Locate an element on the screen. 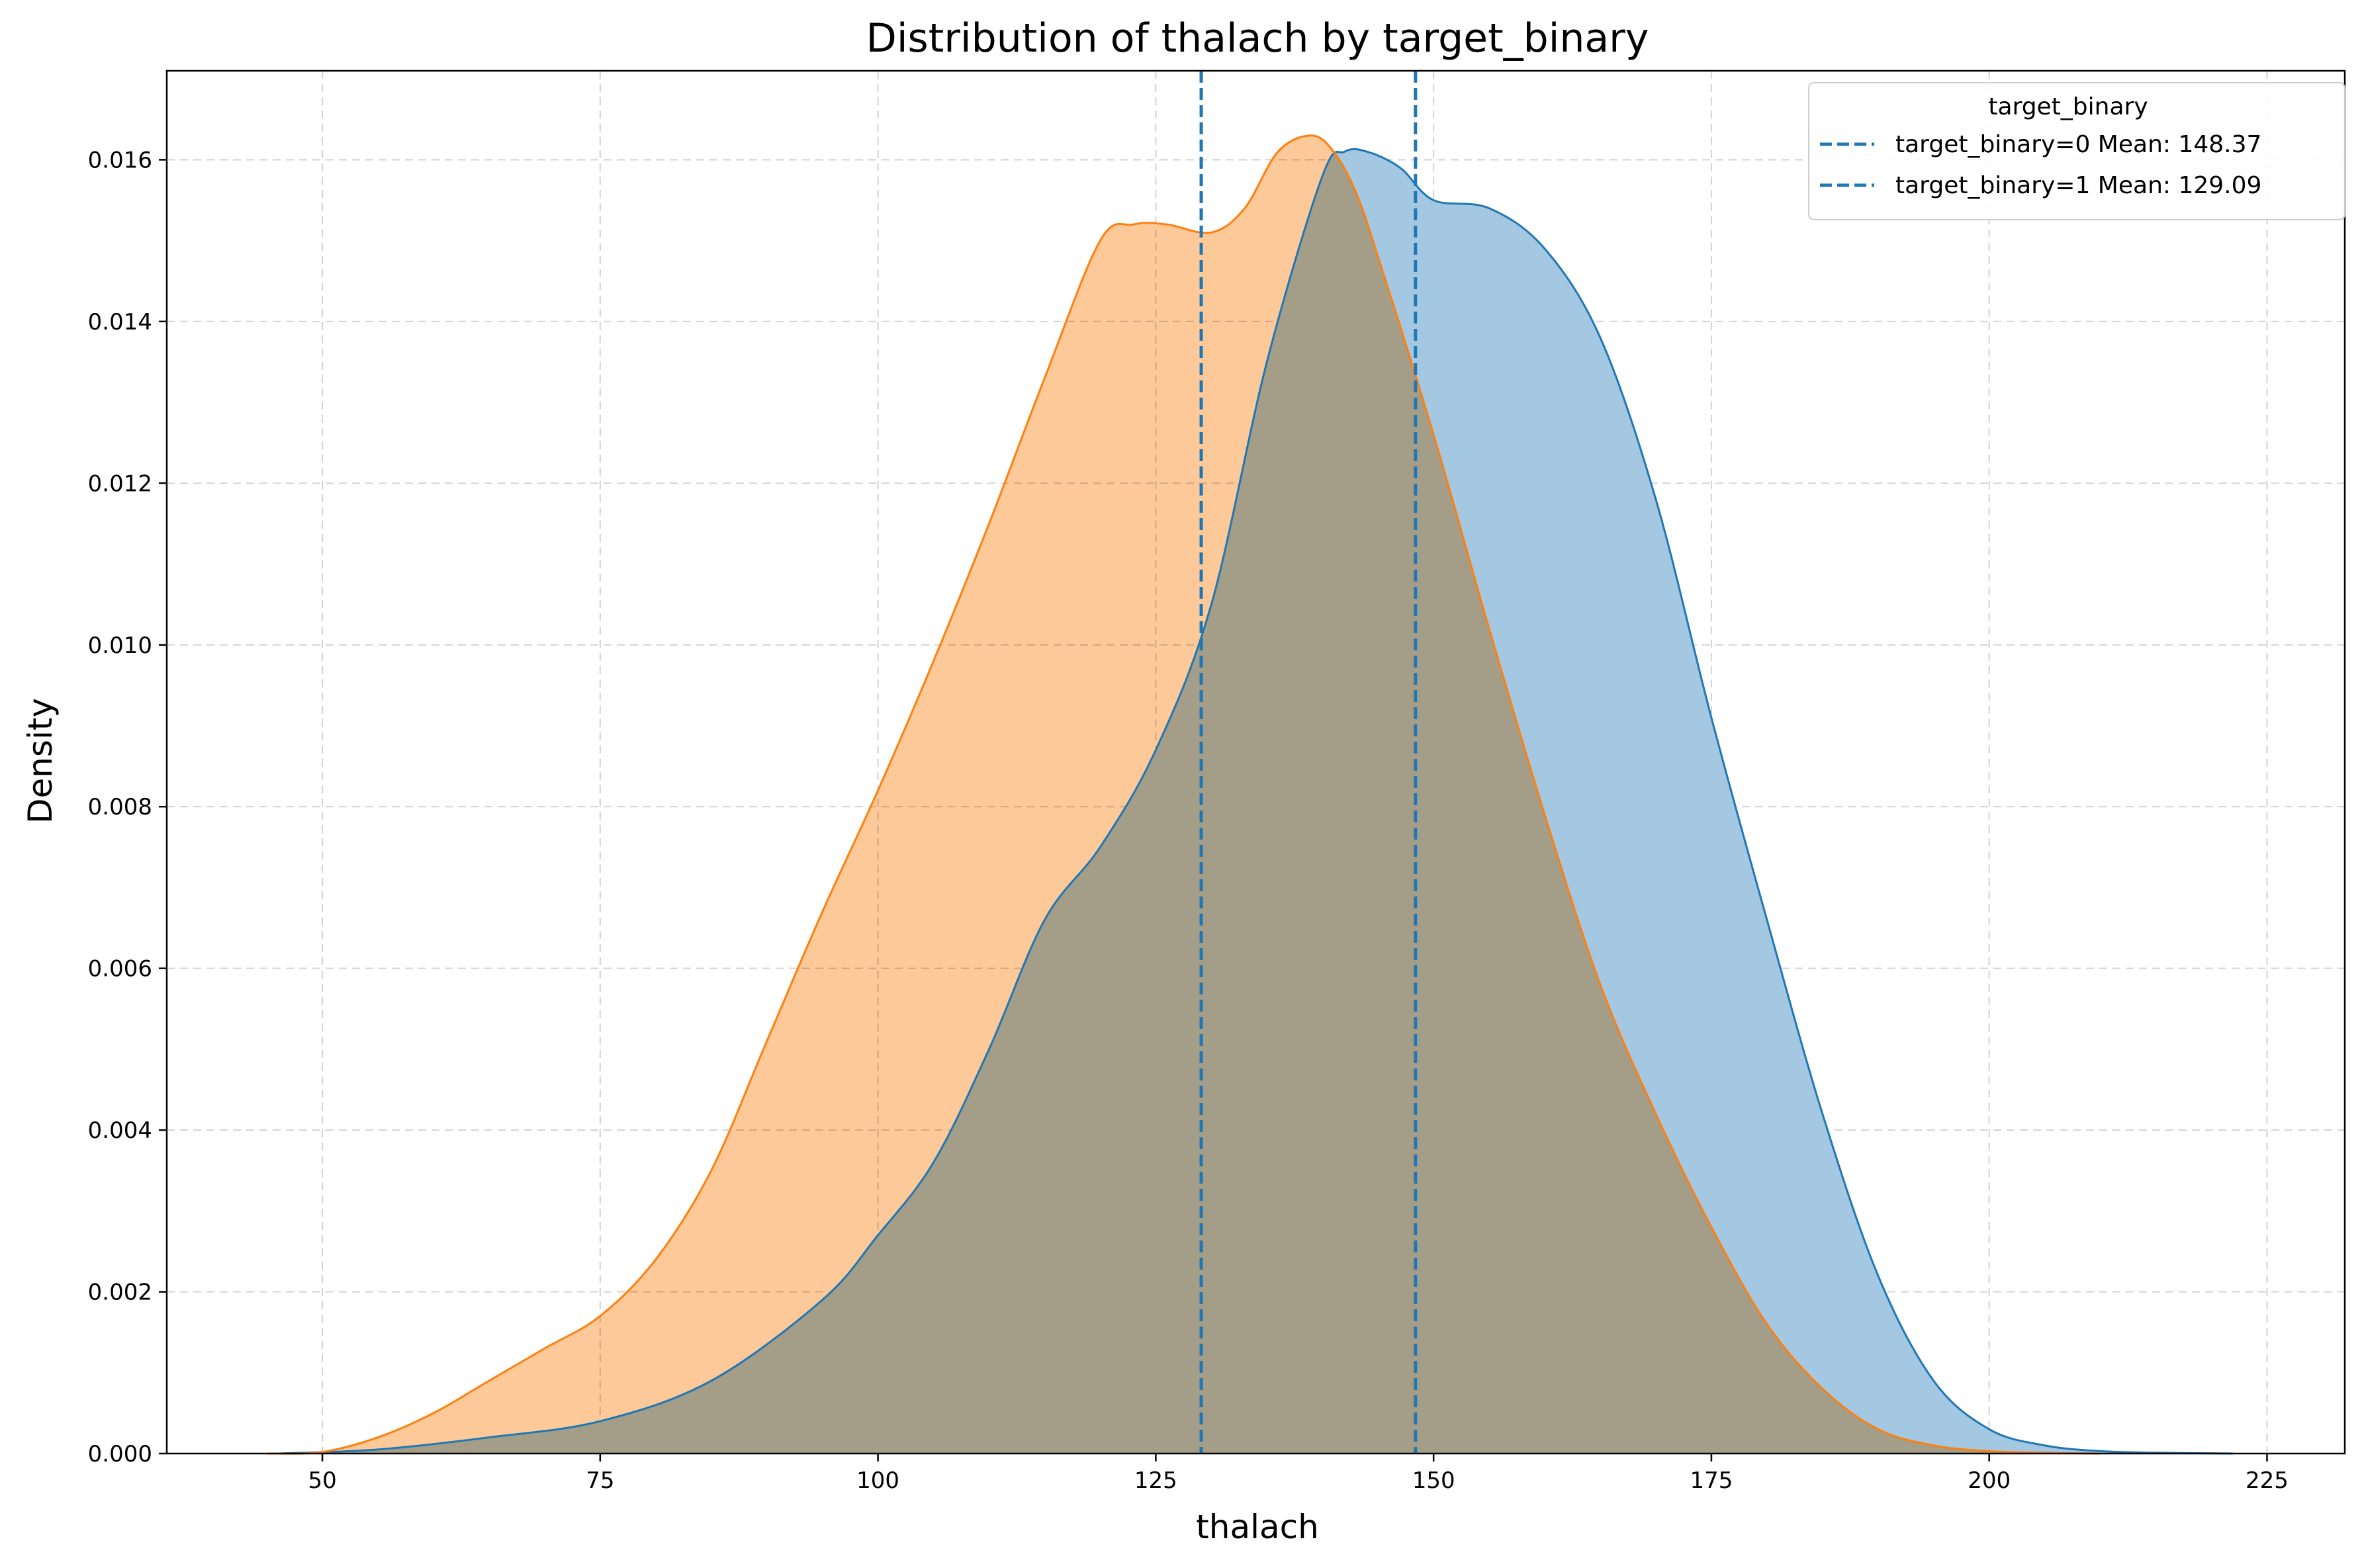  y-tick-label: 0.010 is located at coordinates (120, 646).